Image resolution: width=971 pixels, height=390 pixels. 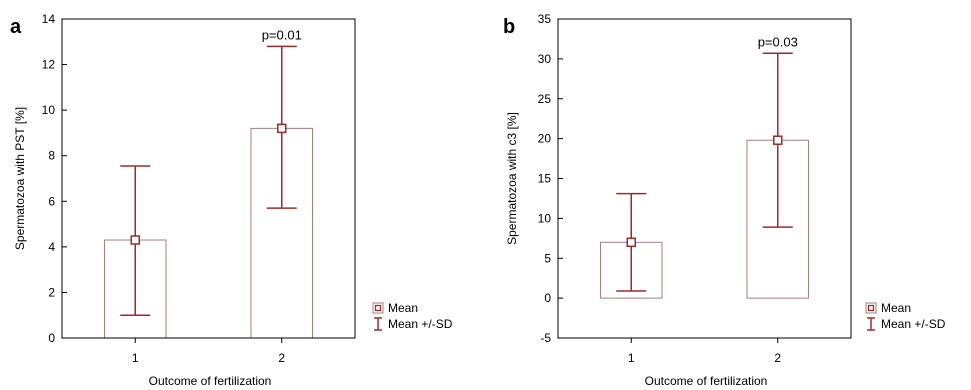 I want to click on y-tick-label: 20, so click(x=545, y=139).